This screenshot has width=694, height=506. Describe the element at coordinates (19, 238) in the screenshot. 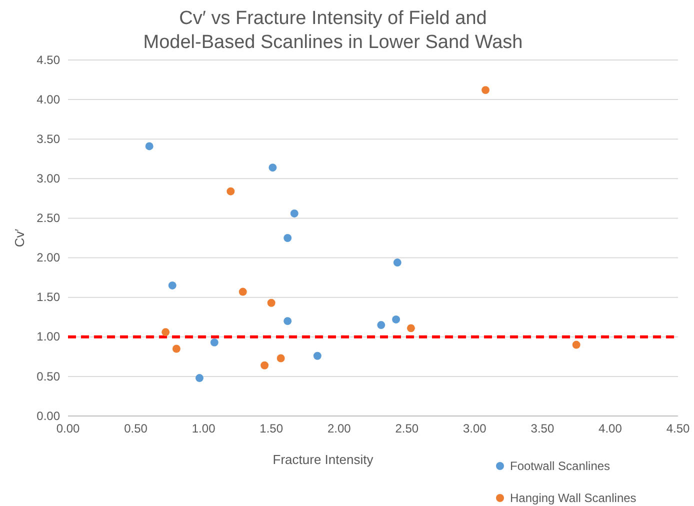

I see `y-axis-title: Cv′` at that location.